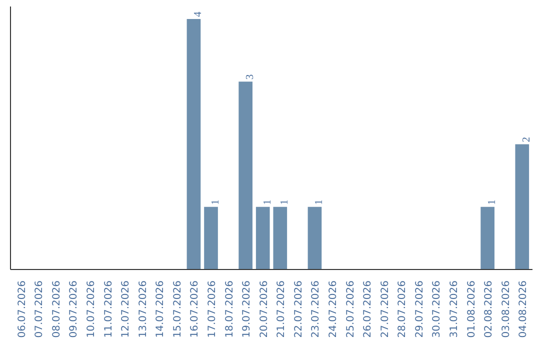  What do you see at coordinates (22, 309) in the screenshot?
I see `x-tick-label: 06.07.2026` at bounding box center [22, 309].